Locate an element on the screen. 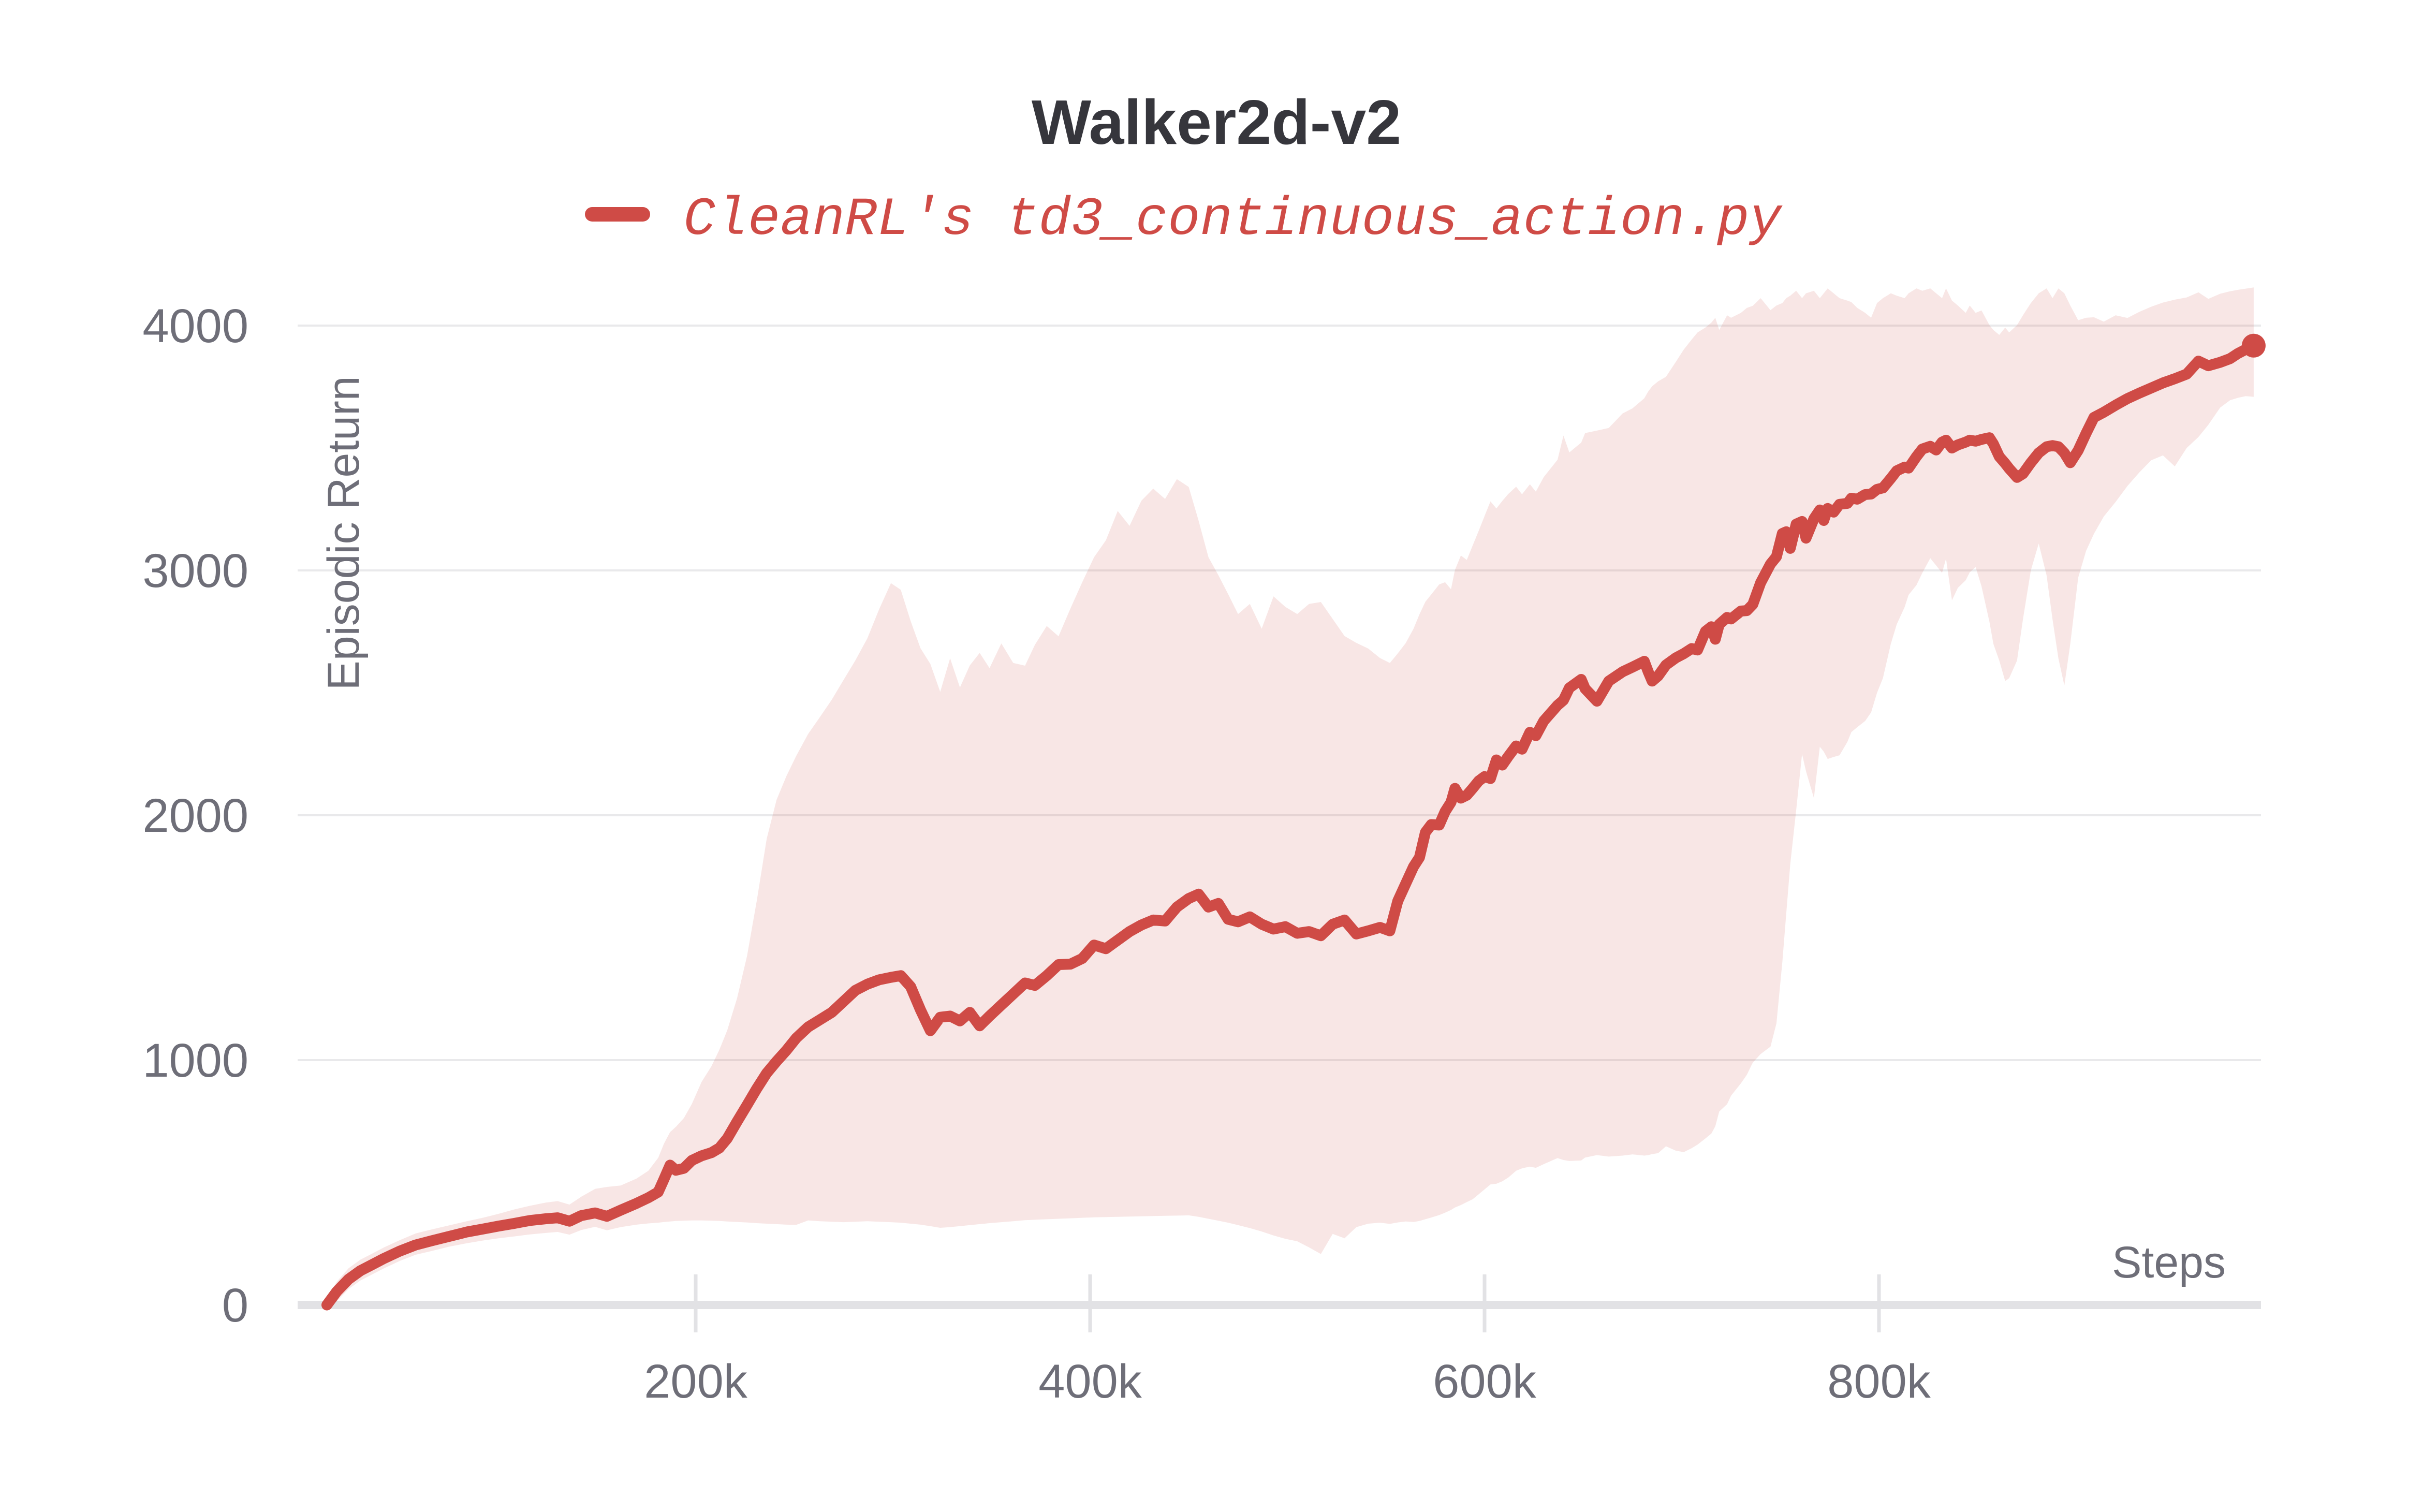 This screenshot has height=1512, width=2423. chart-title: Walker2d-v2 is located at coordinates (1217, 122).